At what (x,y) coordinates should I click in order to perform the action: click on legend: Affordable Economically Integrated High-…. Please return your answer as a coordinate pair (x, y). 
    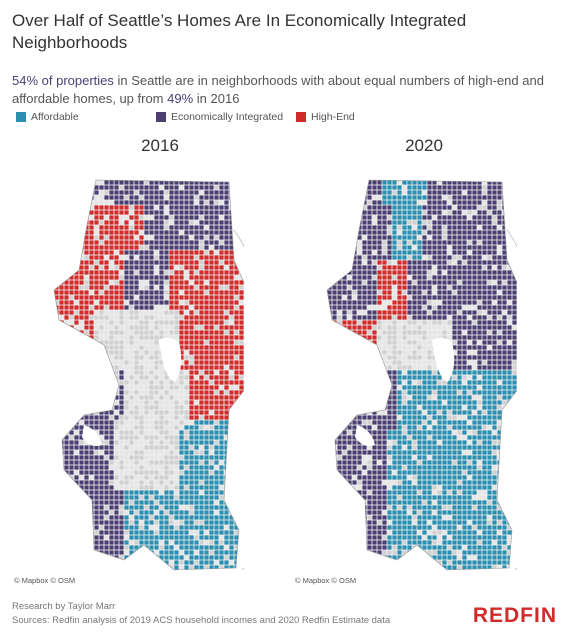
    Looking at the image, I should click on (286, 118).